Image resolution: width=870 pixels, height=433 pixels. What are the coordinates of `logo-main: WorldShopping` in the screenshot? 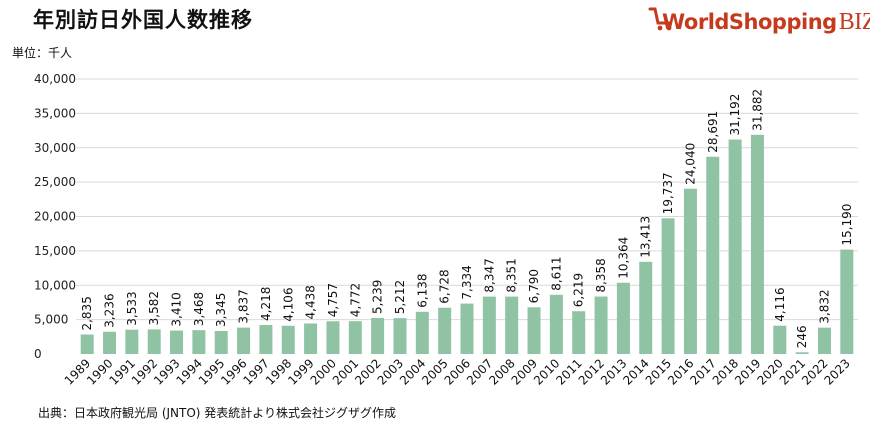 It's located at (749, 22).